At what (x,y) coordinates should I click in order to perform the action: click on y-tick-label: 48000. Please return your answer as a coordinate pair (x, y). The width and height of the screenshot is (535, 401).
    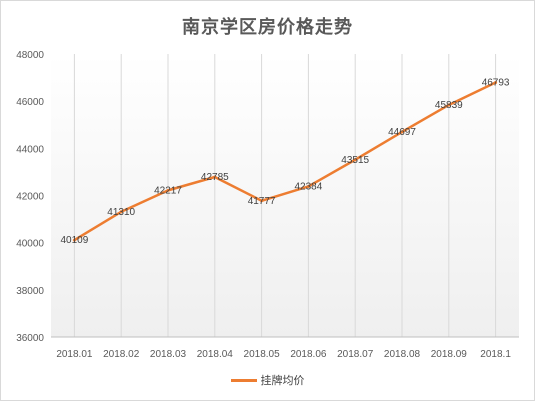
    Looking at the image, I should click on (30, 55).